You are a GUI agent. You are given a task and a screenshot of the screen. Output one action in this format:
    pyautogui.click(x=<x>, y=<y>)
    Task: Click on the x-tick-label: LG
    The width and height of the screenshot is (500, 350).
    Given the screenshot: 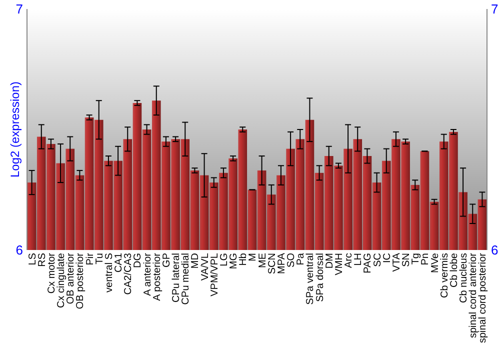 What is the action you would take?
    pyautogui.click(x=224, y=259)
    